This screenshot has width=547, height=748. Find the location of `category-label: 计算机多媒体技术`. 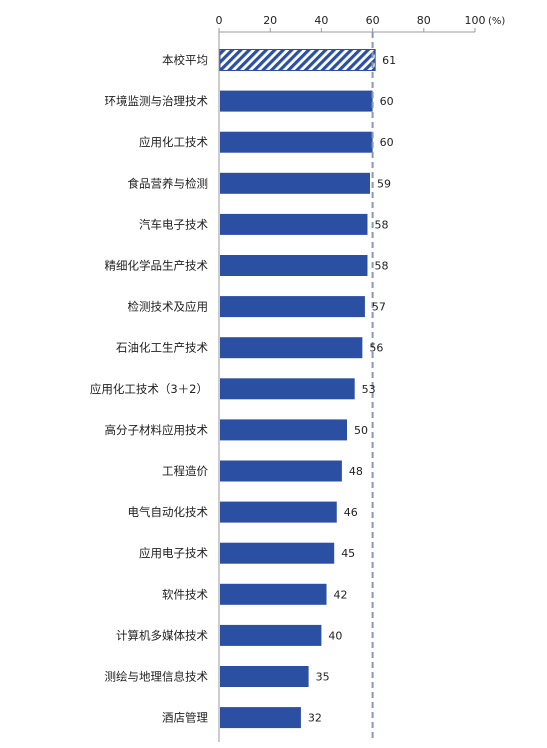

category-label: 计算机多媒体技术 is located at coordinates (162, 635).